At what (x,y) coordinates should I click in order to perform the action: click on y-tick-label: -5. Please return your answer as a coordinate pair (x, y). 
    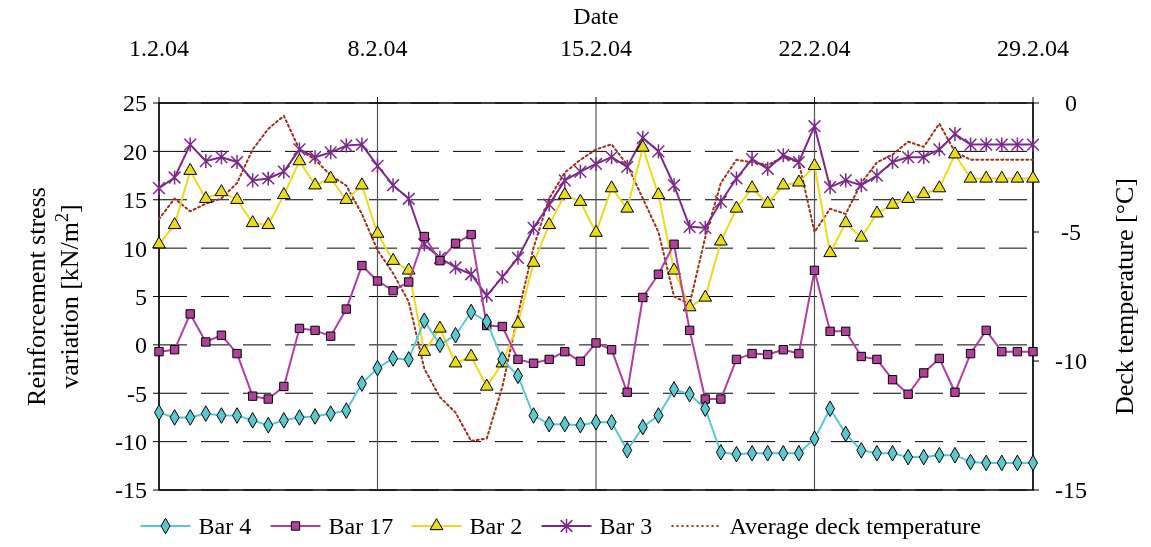
    Looking at the image, I should click on (137, 393).